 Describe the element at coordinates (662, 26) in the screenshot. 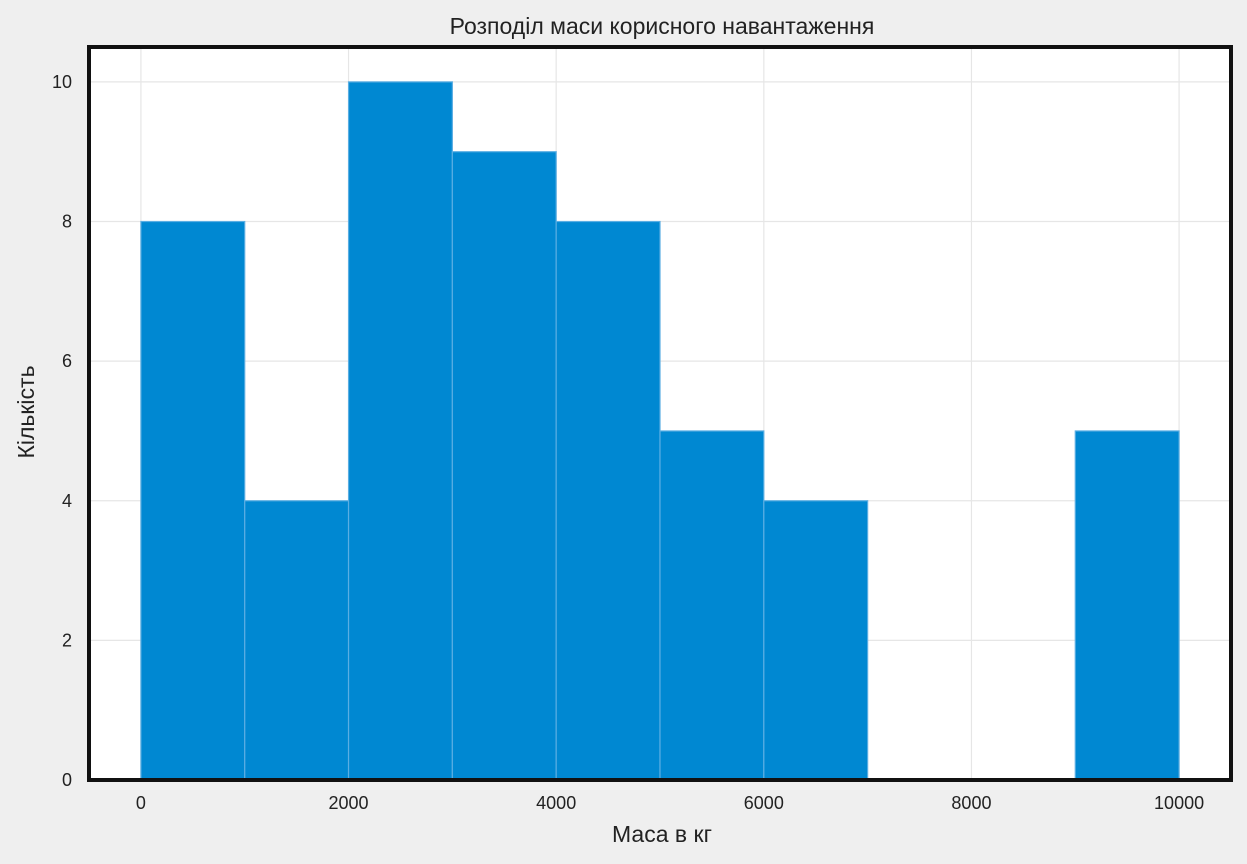

I see `chart-title: Розподіл маси корисного навантаження` at that location.